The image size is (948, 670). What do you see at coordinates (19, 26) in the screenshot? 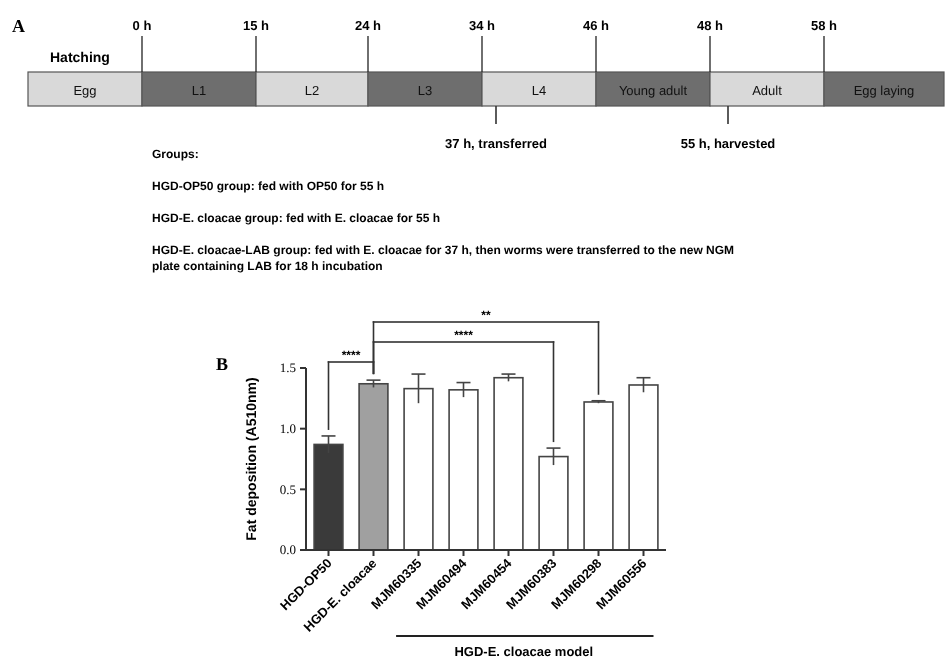
I see `text: A` at bounding box center [19, 26].